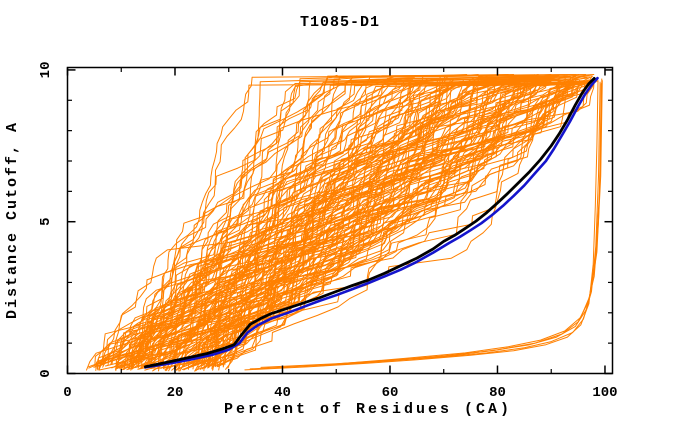  I want to click on x-tick-label: 40, so click(282, 393).